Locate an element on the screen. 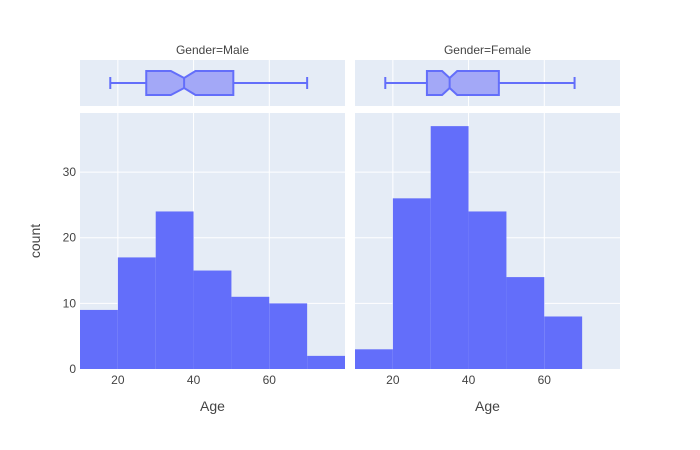 The image size is (700, 450). y-tick-label: 30 is located at coordinates (70, 172).